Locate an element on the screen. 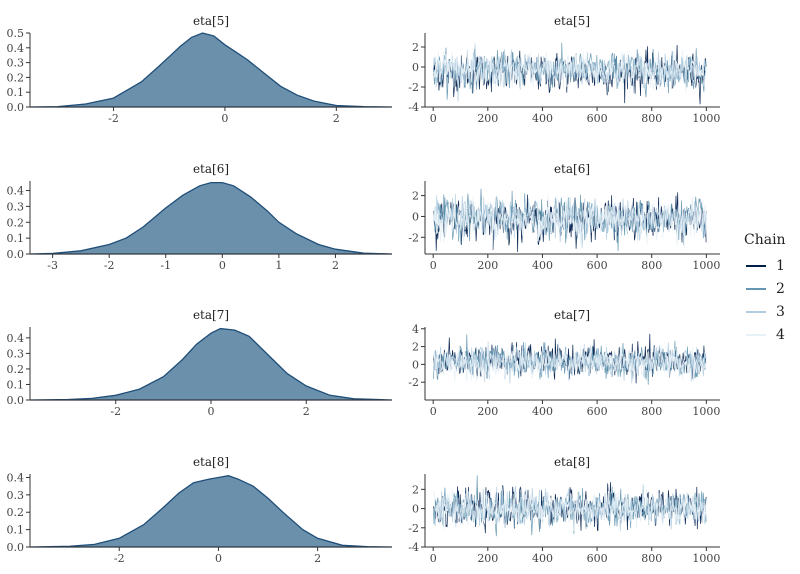 The width and height of the screenshot is (800, 574). x-tick-label: 1 is located at coordinates (278, 265).